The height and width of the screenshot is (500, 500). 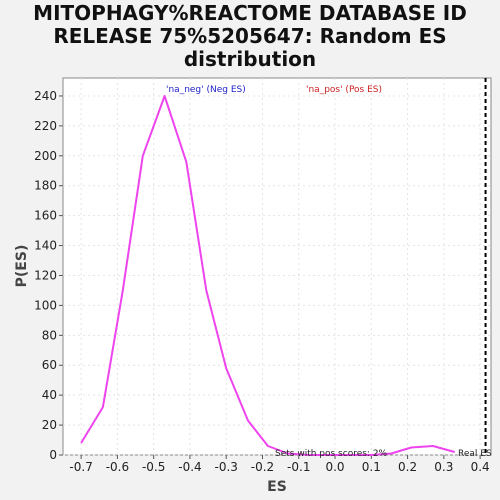 I want to click on x-tick-label: -0.7, so click(x=80, y=467).